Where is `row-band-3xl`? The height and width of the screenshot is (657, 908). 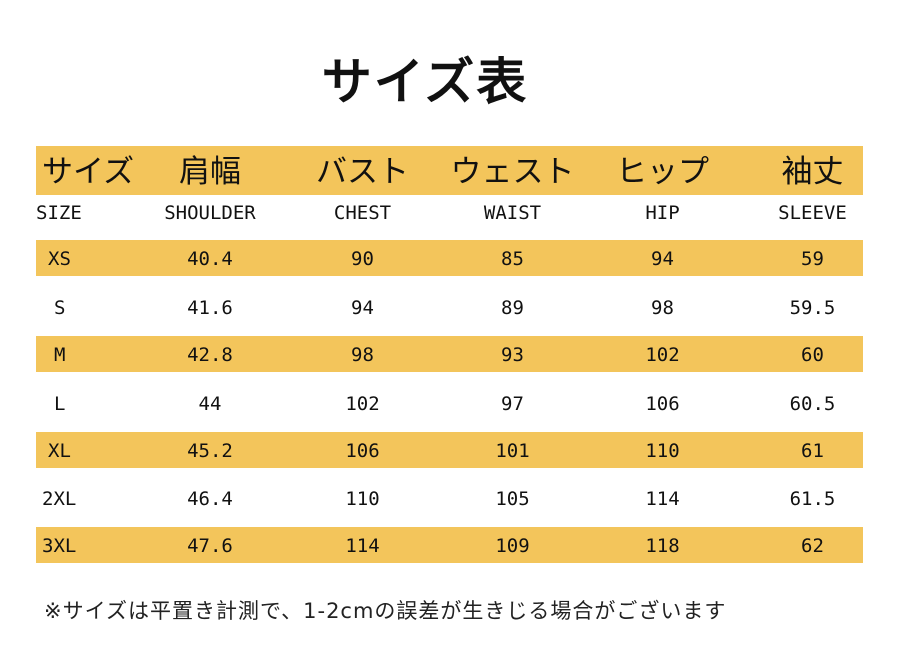
row-band-3xl is located at coordinates (449, 545).